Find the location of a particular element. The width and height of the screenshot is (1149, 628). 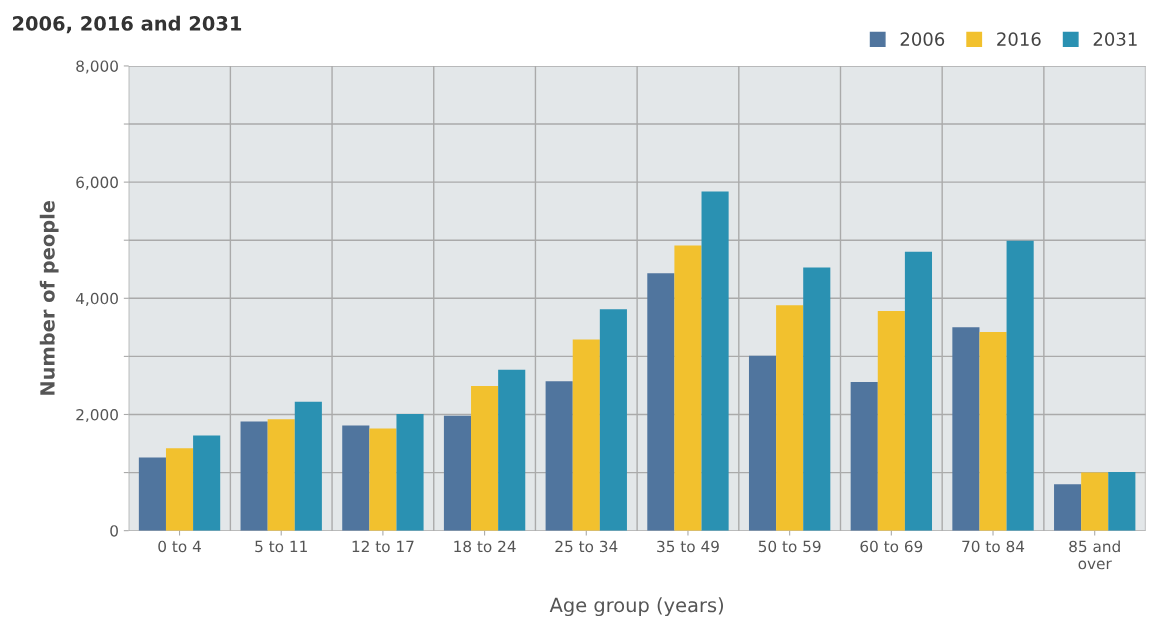

chart-title: 2006, 2016 and 2031 is located at coordinates (127, 24).